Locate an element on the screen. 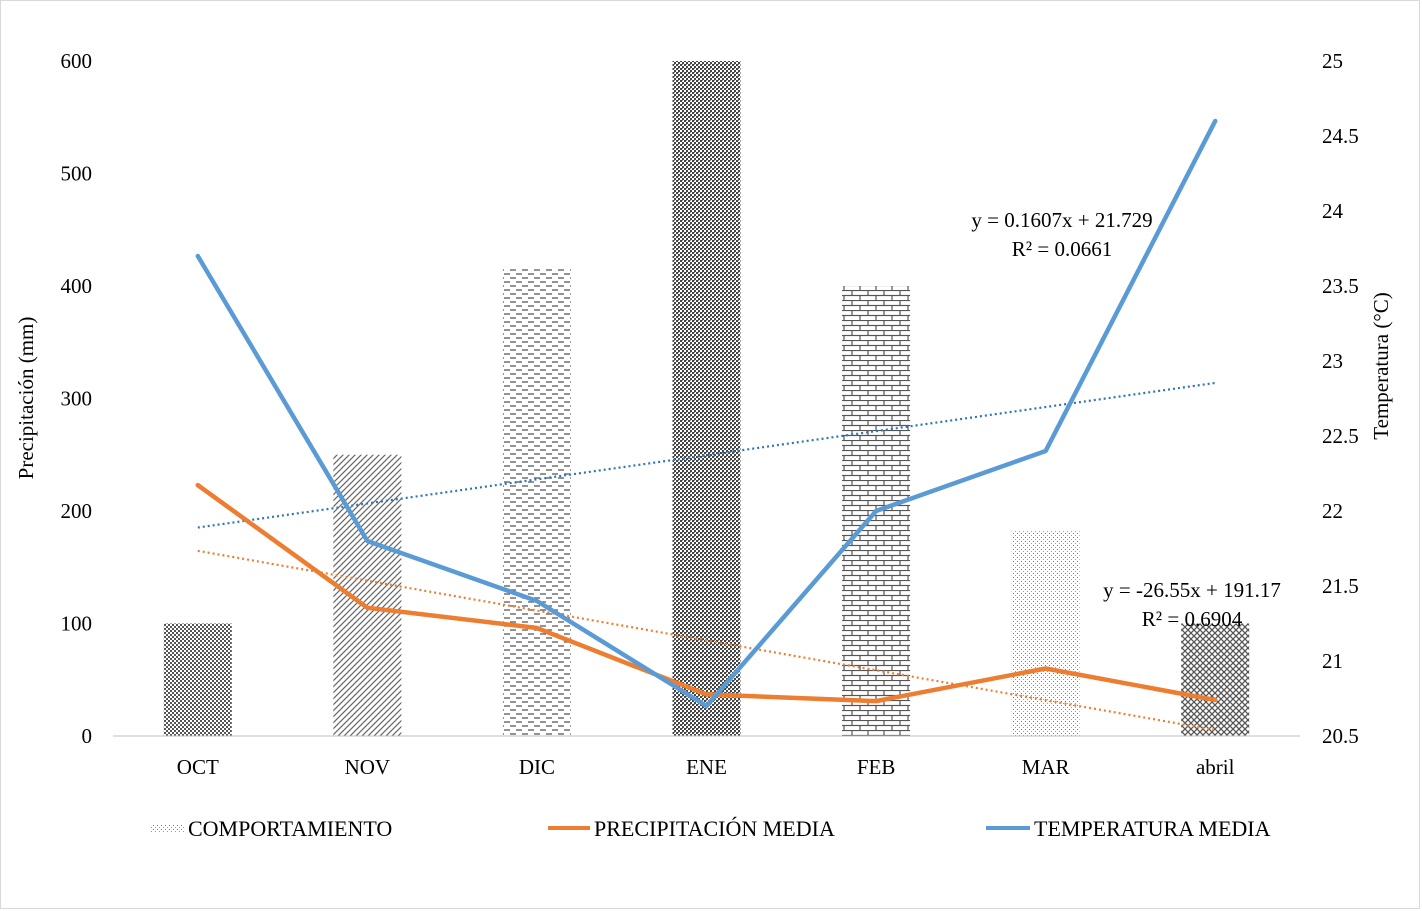  bar-oct is located at coordinates (197, 679).